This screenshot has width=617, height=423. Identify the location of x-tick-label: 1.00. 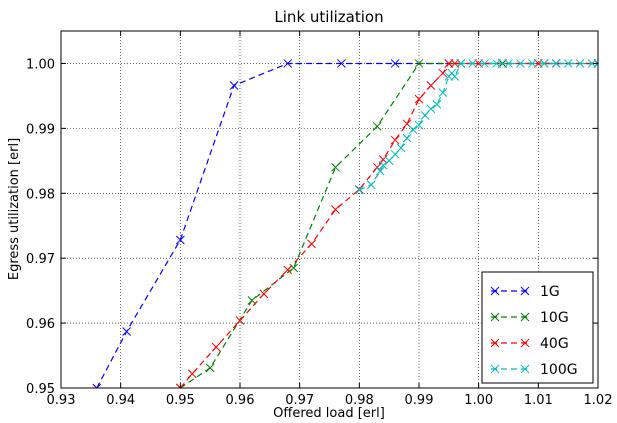
(478, 400).